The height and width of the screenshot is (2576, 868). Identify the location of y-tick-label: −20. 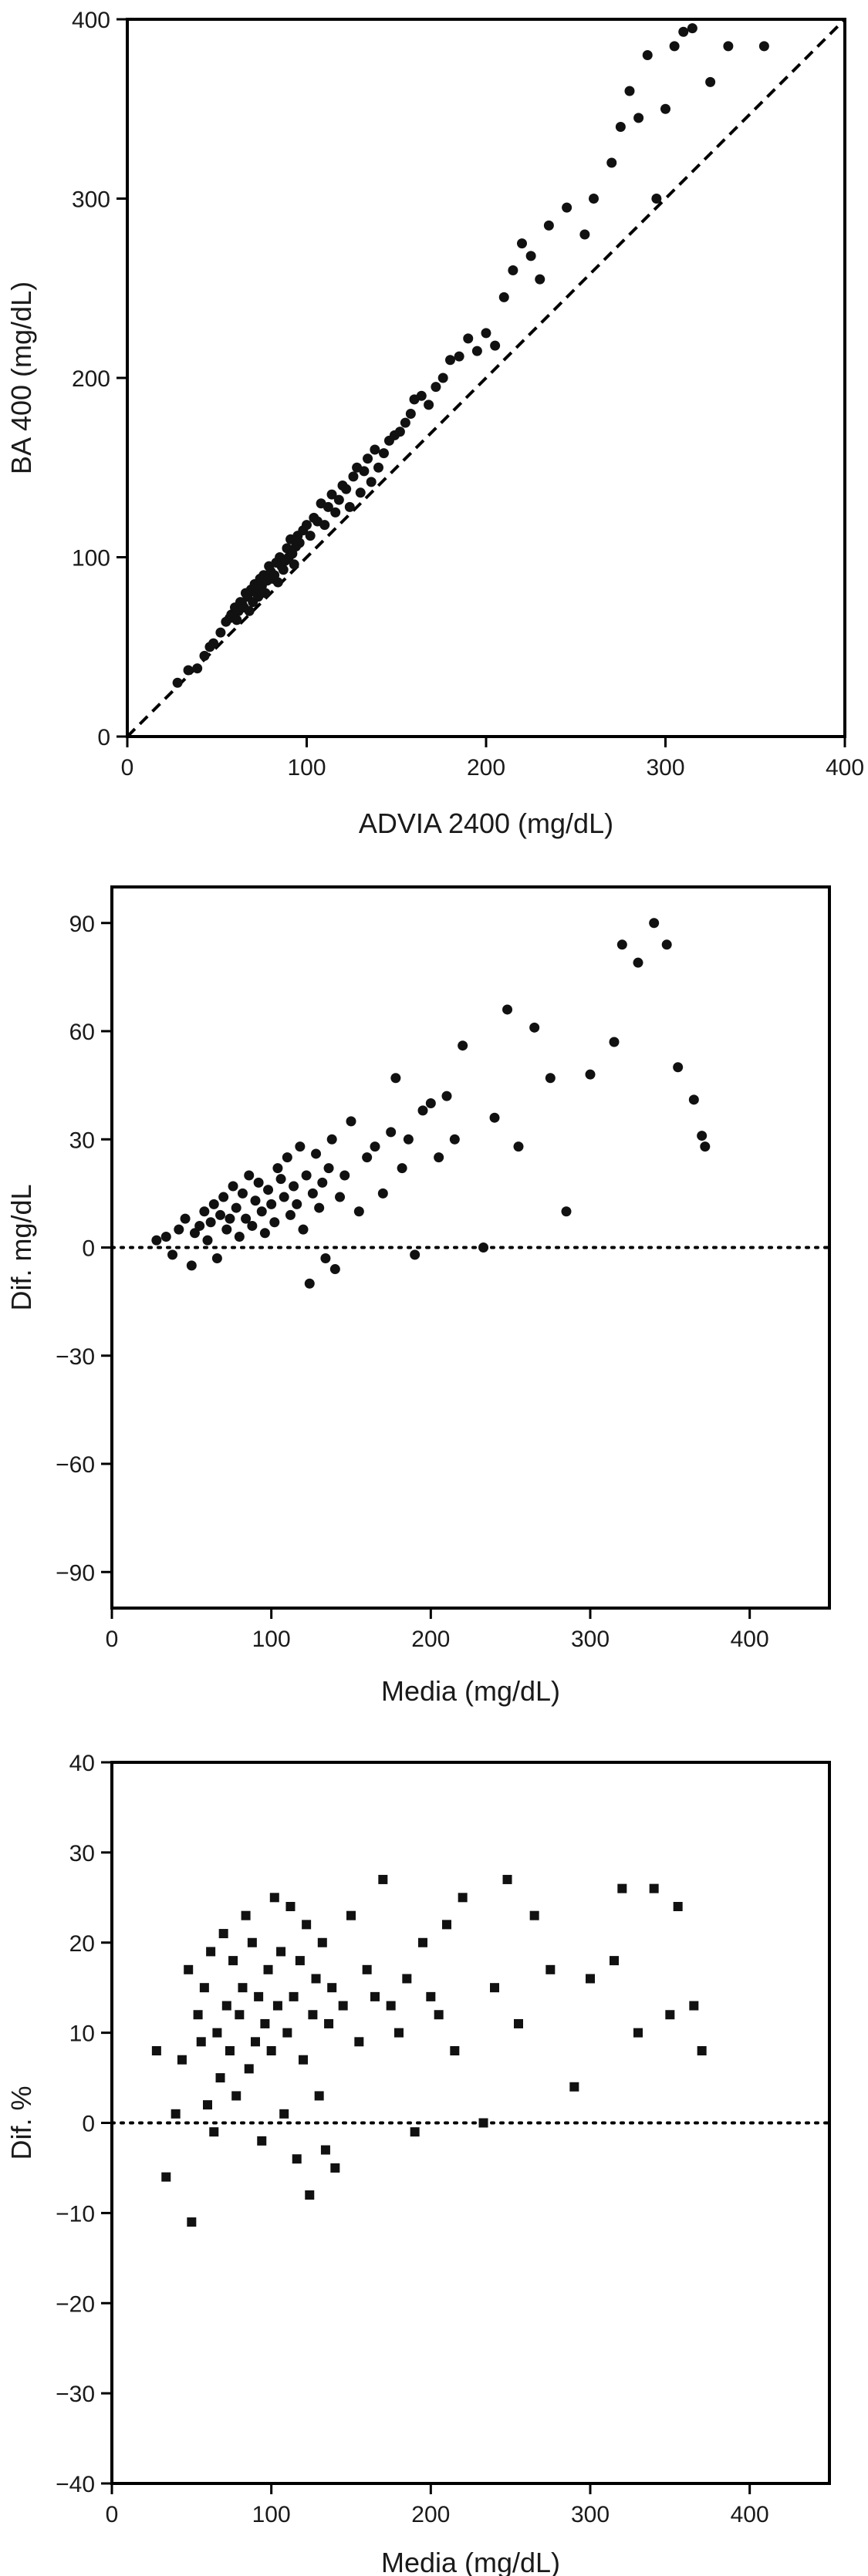
(75, 2304).